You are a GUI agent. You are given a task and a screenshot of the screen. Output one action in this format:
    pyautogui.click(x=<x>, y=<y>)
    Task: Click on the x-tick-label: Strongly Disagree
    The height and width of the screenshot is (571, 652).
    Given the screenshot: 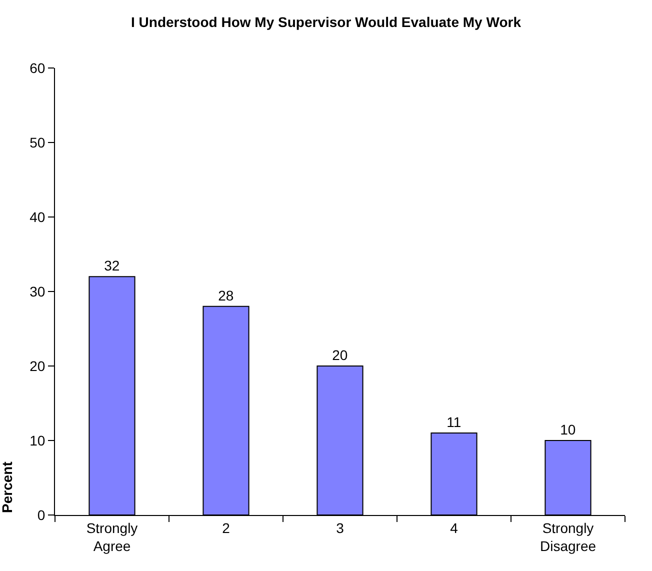 What is the action you would take?
    pyautogui.click(x=568, y=537)
    